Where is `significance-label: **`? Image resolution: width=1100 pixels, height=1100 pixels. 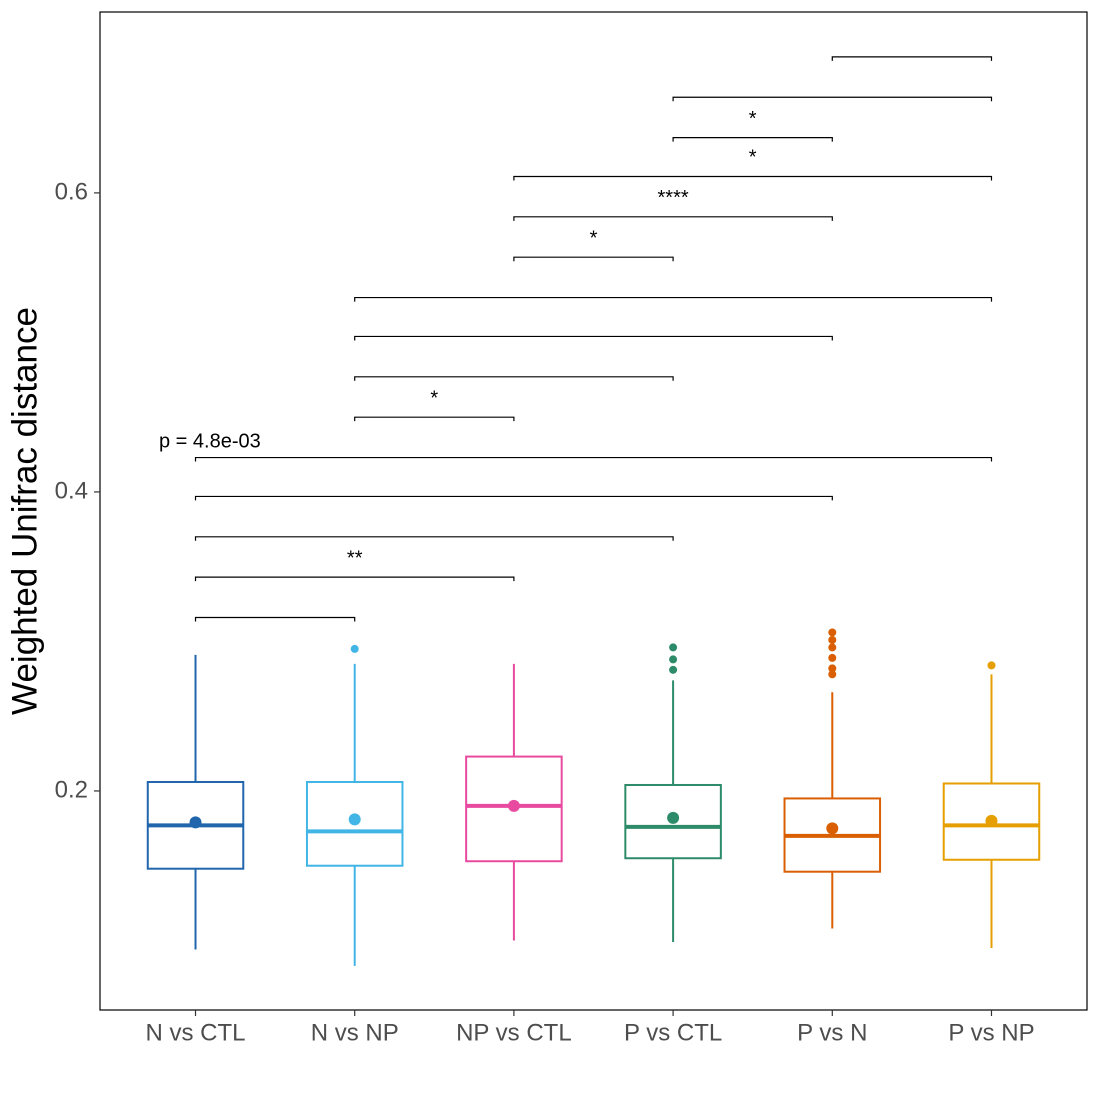 significance-label: ** is located at coordinates (355, 558).